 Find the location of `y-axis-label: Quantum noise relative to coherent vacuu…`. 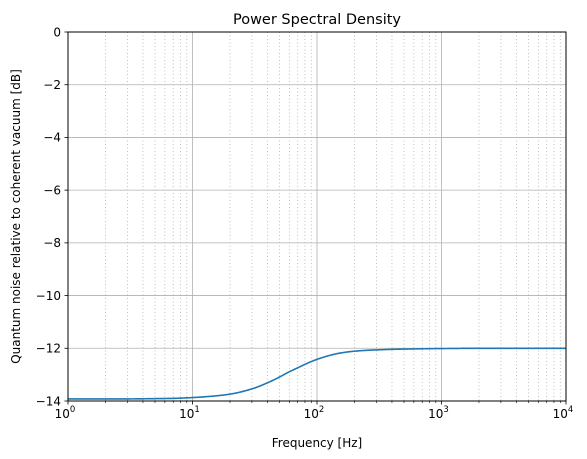

y-axis-label: Quantum noise relative to coherent vacuu… is located at coordinates (16, 216).